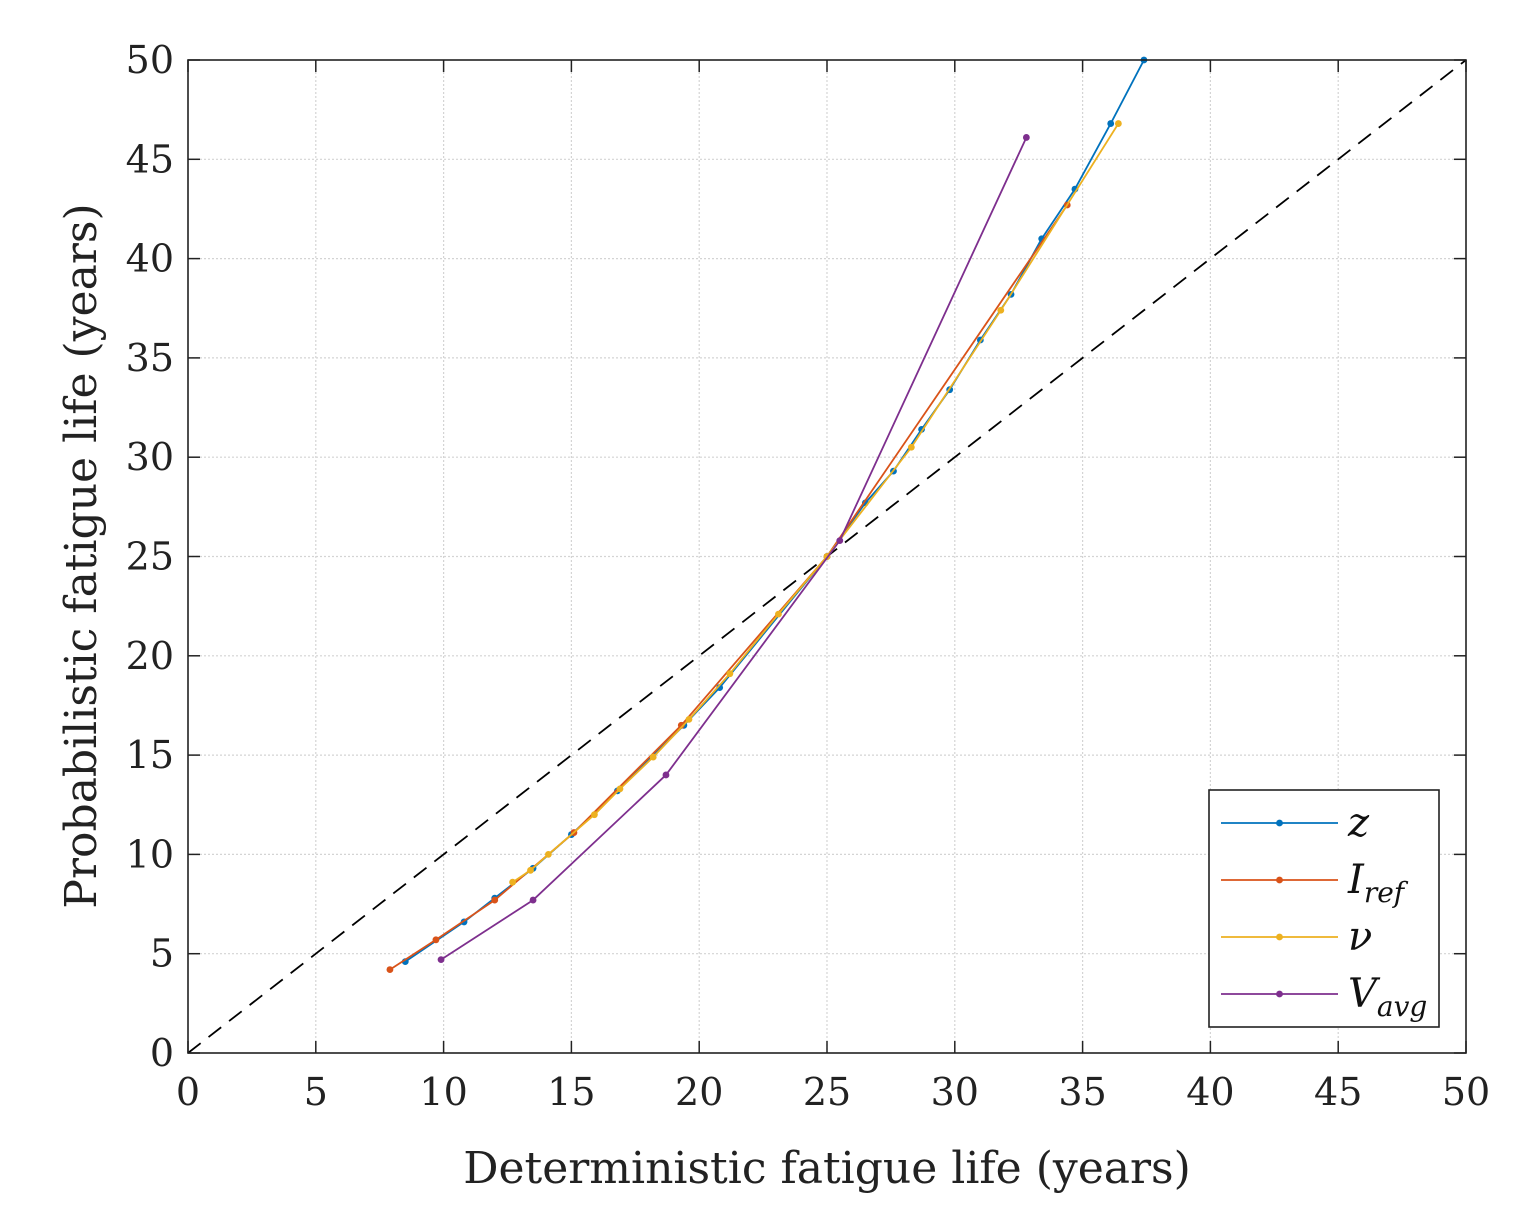  What do you see at coordinates (188, 1092) in the screenshot?
I see `x-tick-label: 0` at bounding box center [188, 1092].